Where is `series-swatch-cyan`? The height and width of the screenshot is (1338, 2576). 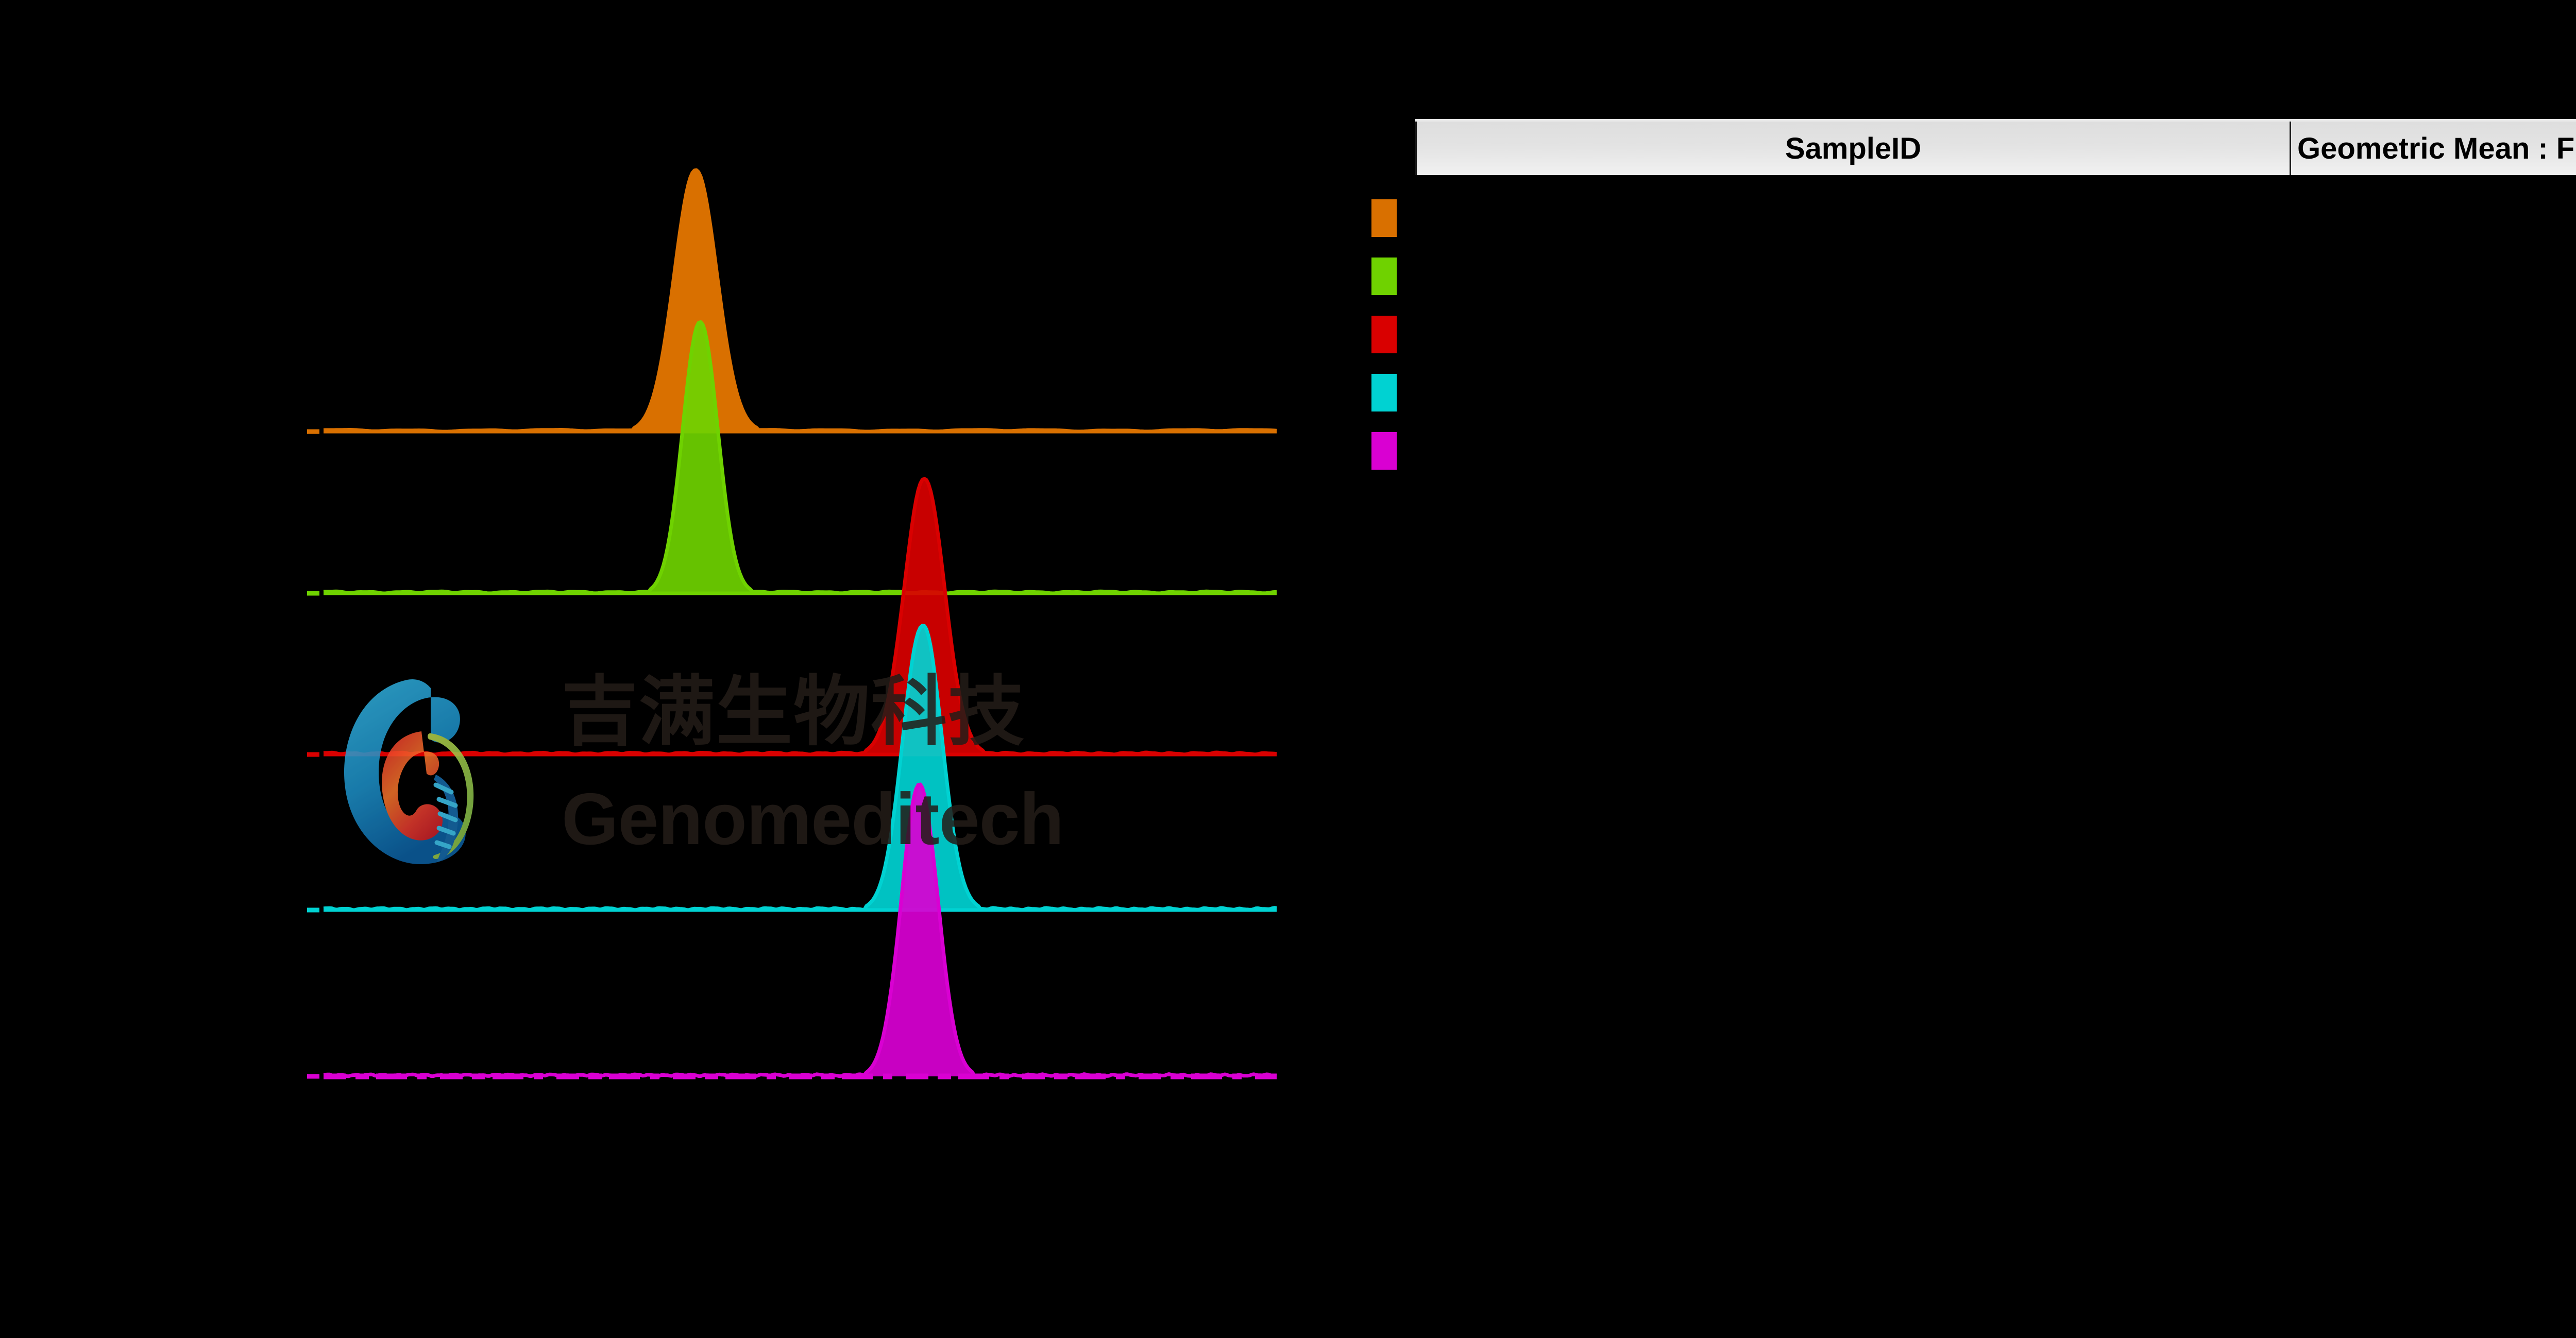
series-swatch-cyan is located at coordinates (1384, 392).